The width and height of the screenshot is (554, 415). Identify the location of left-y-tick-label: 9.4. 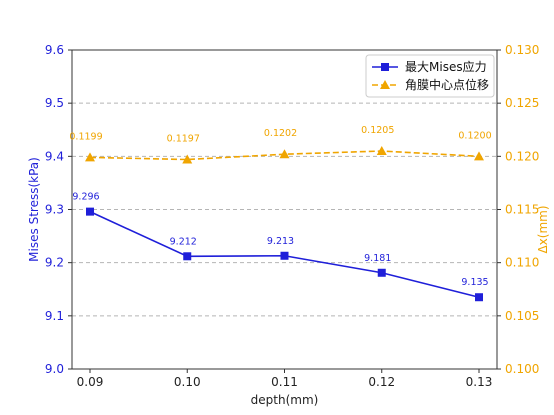
(54, 156).